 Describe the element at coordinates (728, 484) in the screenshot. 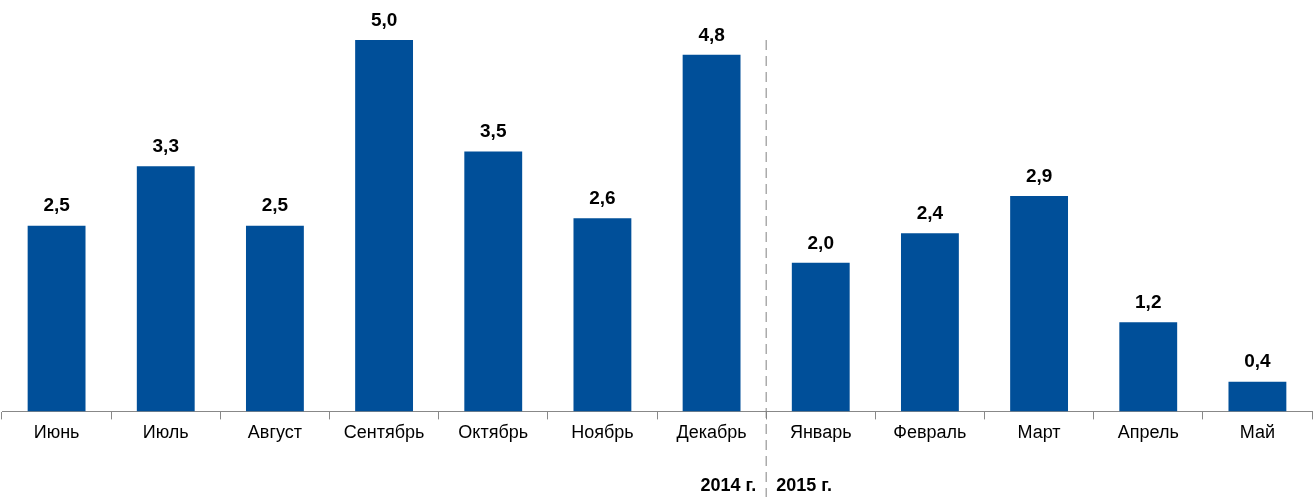

I see `text: 2014 г.` at that location.